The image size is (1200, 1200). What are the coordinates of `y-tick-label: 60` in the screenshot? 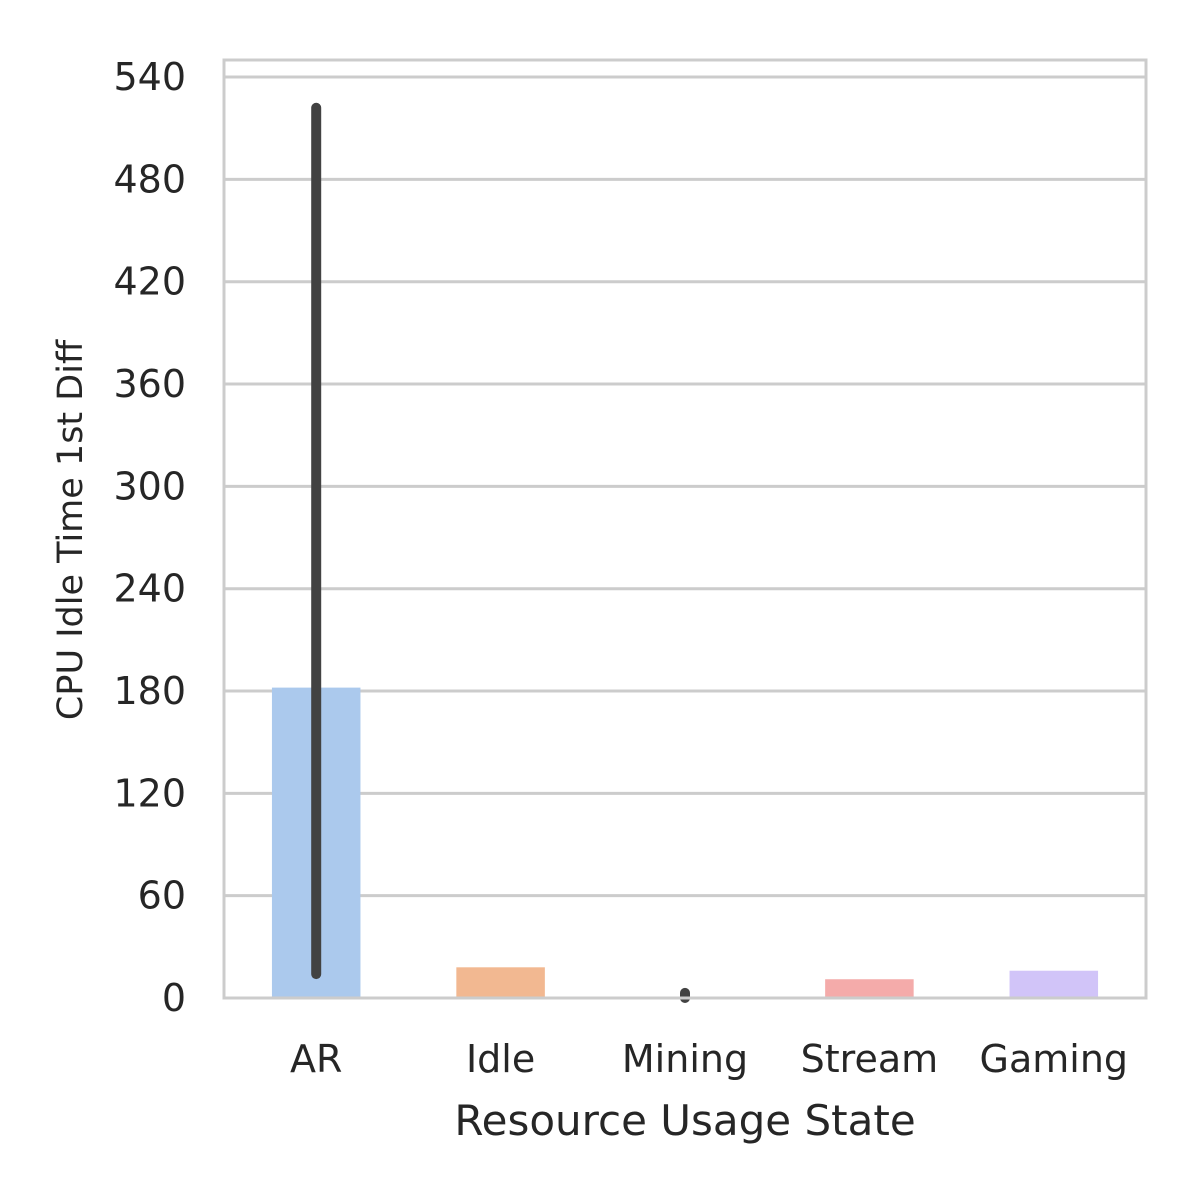 It's located at (162, 896).